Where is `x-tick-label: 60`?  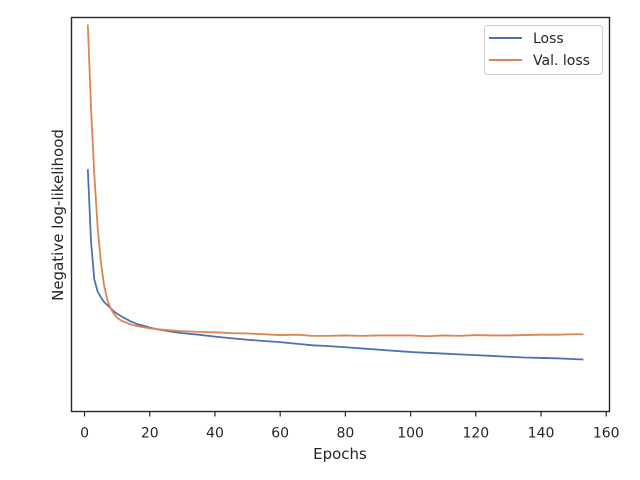
x-tick-label: 60 is located at coordinates (280, 434).